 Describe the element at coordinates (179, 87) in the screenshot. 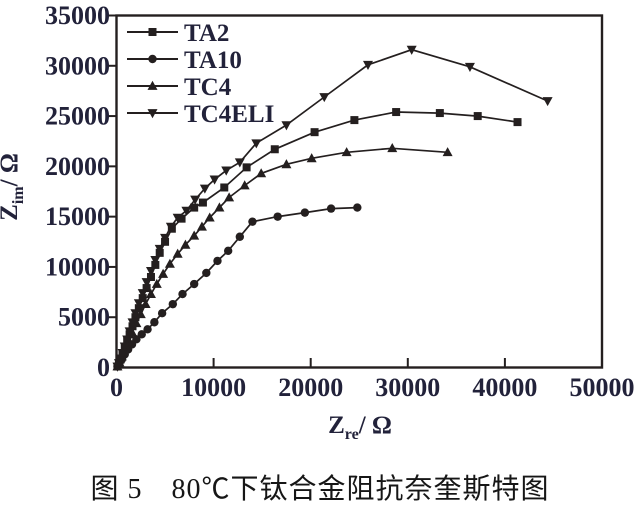

I see `legend-item-TC4: TC4` at that location.